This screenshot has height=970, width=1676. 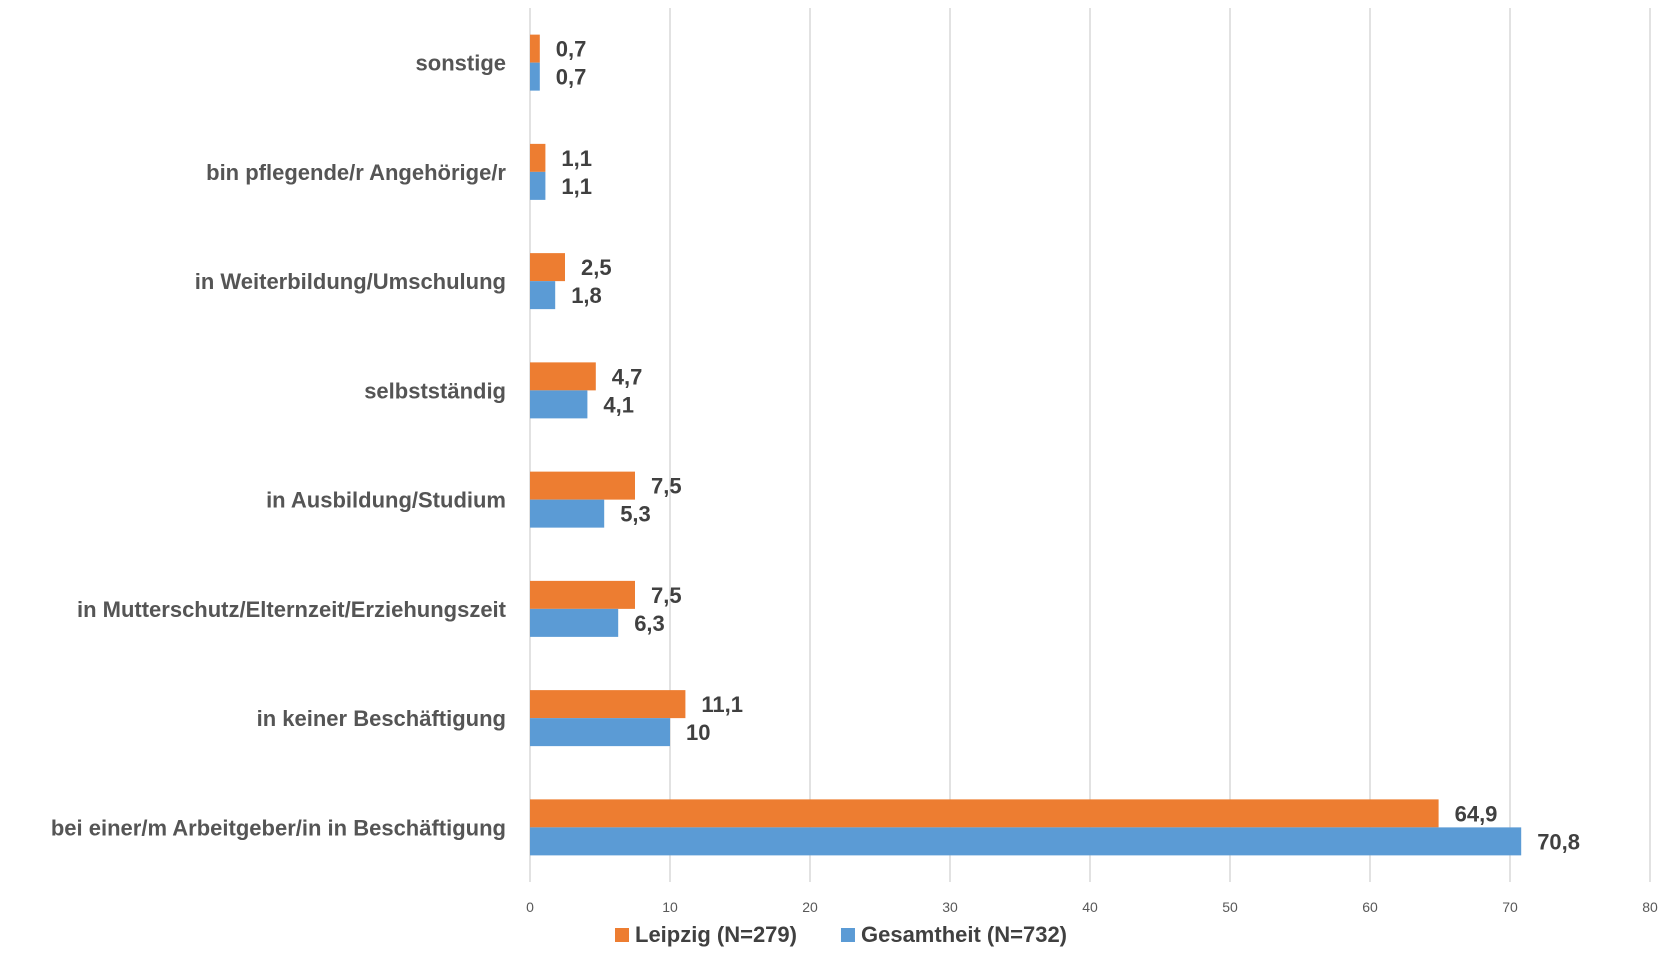 I want to click on data-label: 11,1, so click(x=722, y=704).